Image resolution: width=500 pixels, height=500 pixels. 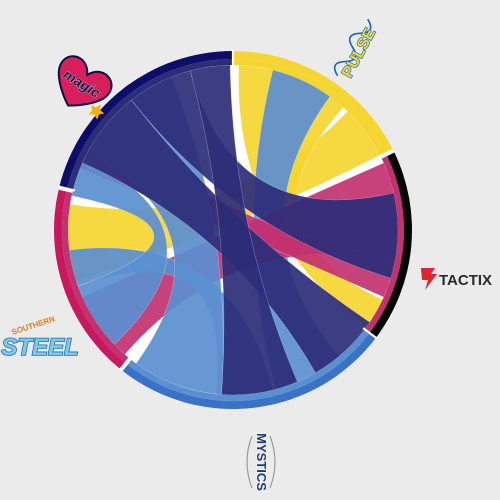 What do you see at coordinates (85, 81) in the screenshot?
I see `magic-heart-icon` at bounding box center [85, 81].